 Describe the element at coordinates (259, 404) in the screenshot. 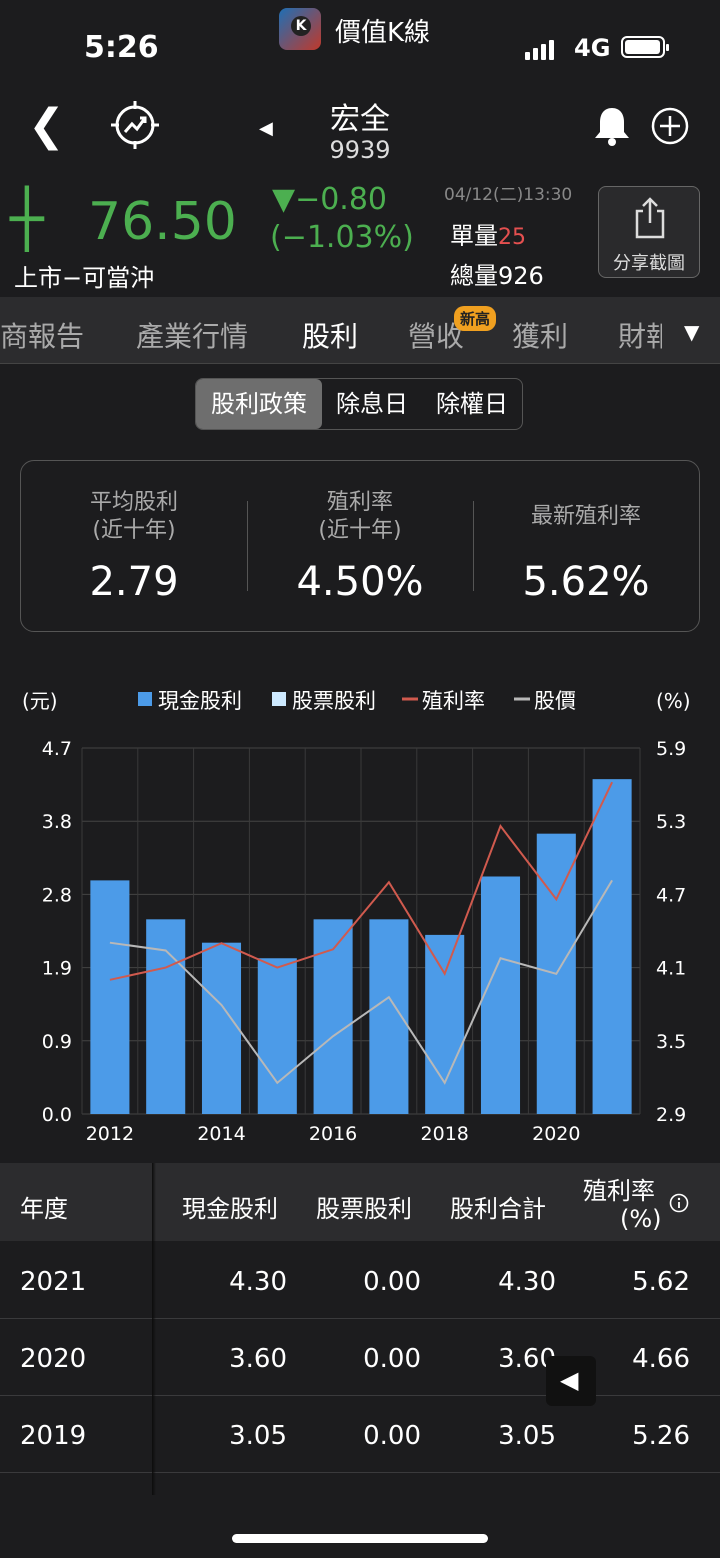

I see `subtab-policy: 股利政策` at that location.